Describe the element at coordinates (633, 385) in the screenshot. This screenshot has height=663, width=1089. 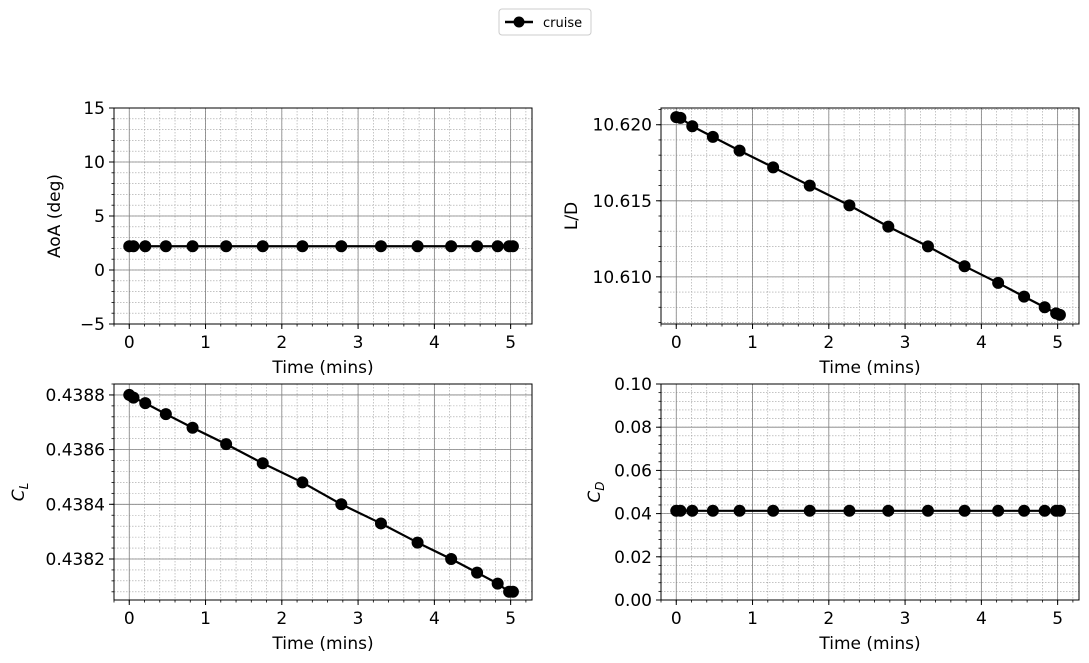
I see `y-tick-label: 0.10` at that location.